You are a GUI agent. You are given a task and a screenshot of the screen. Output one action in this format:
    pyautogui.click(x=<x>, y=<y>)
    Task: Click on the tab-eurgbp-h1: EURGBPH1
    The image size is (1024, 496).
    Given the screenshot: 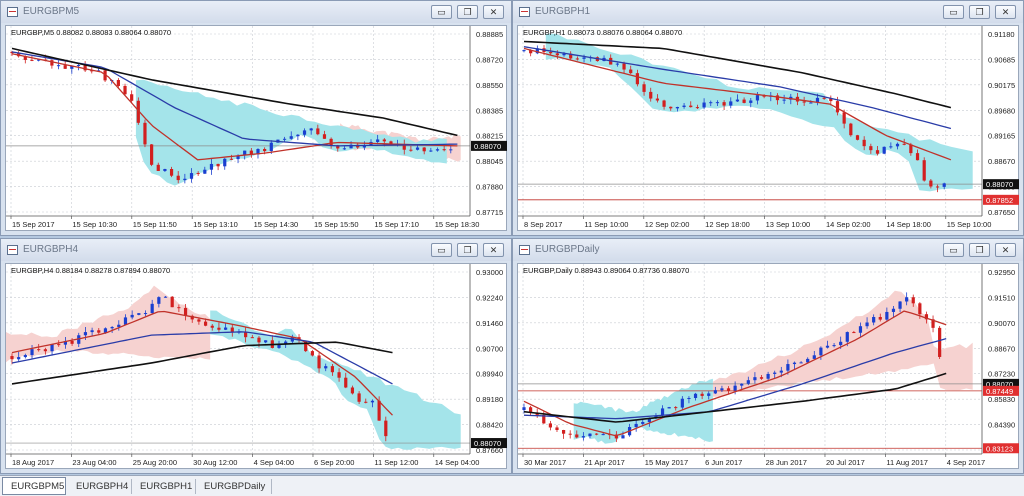 What is the action you would take?
    pyautogui.click(x=164, y=486)
    